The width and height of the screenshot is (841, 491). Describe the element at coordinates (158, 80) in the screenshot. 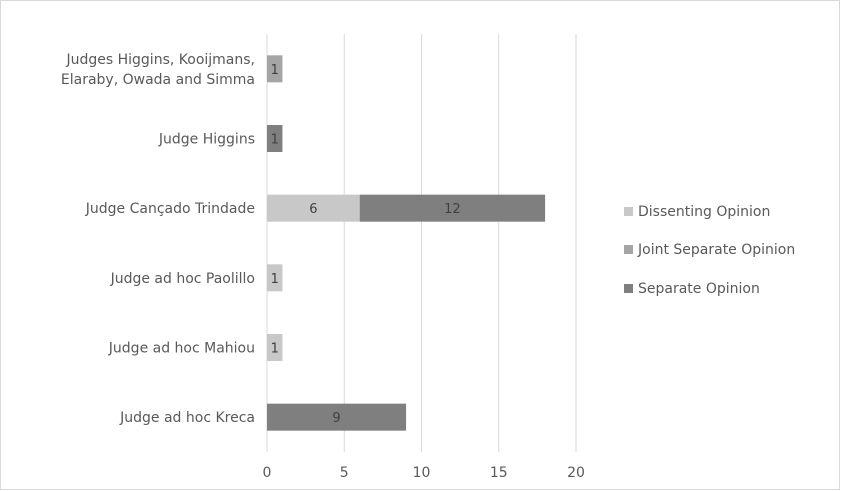

I see `category-label-0-line-1: Elaraby, Owada and Simma` at that location.